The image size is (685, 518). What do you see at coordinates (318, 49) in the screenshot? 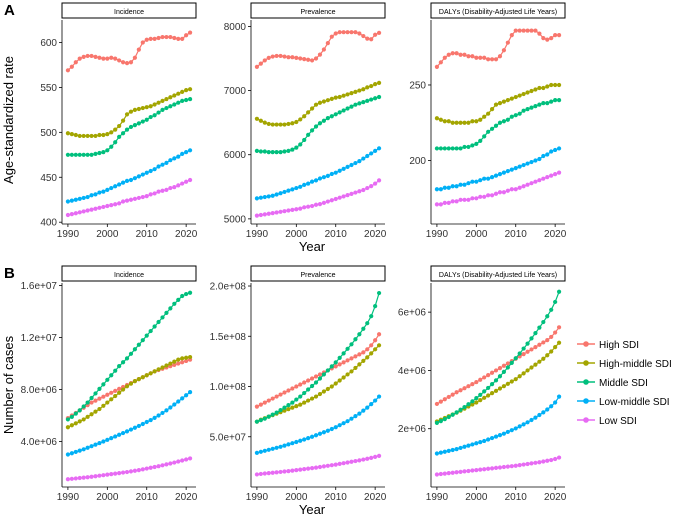
I see `series-line-high-sdi` at bounding box center [318, 49].